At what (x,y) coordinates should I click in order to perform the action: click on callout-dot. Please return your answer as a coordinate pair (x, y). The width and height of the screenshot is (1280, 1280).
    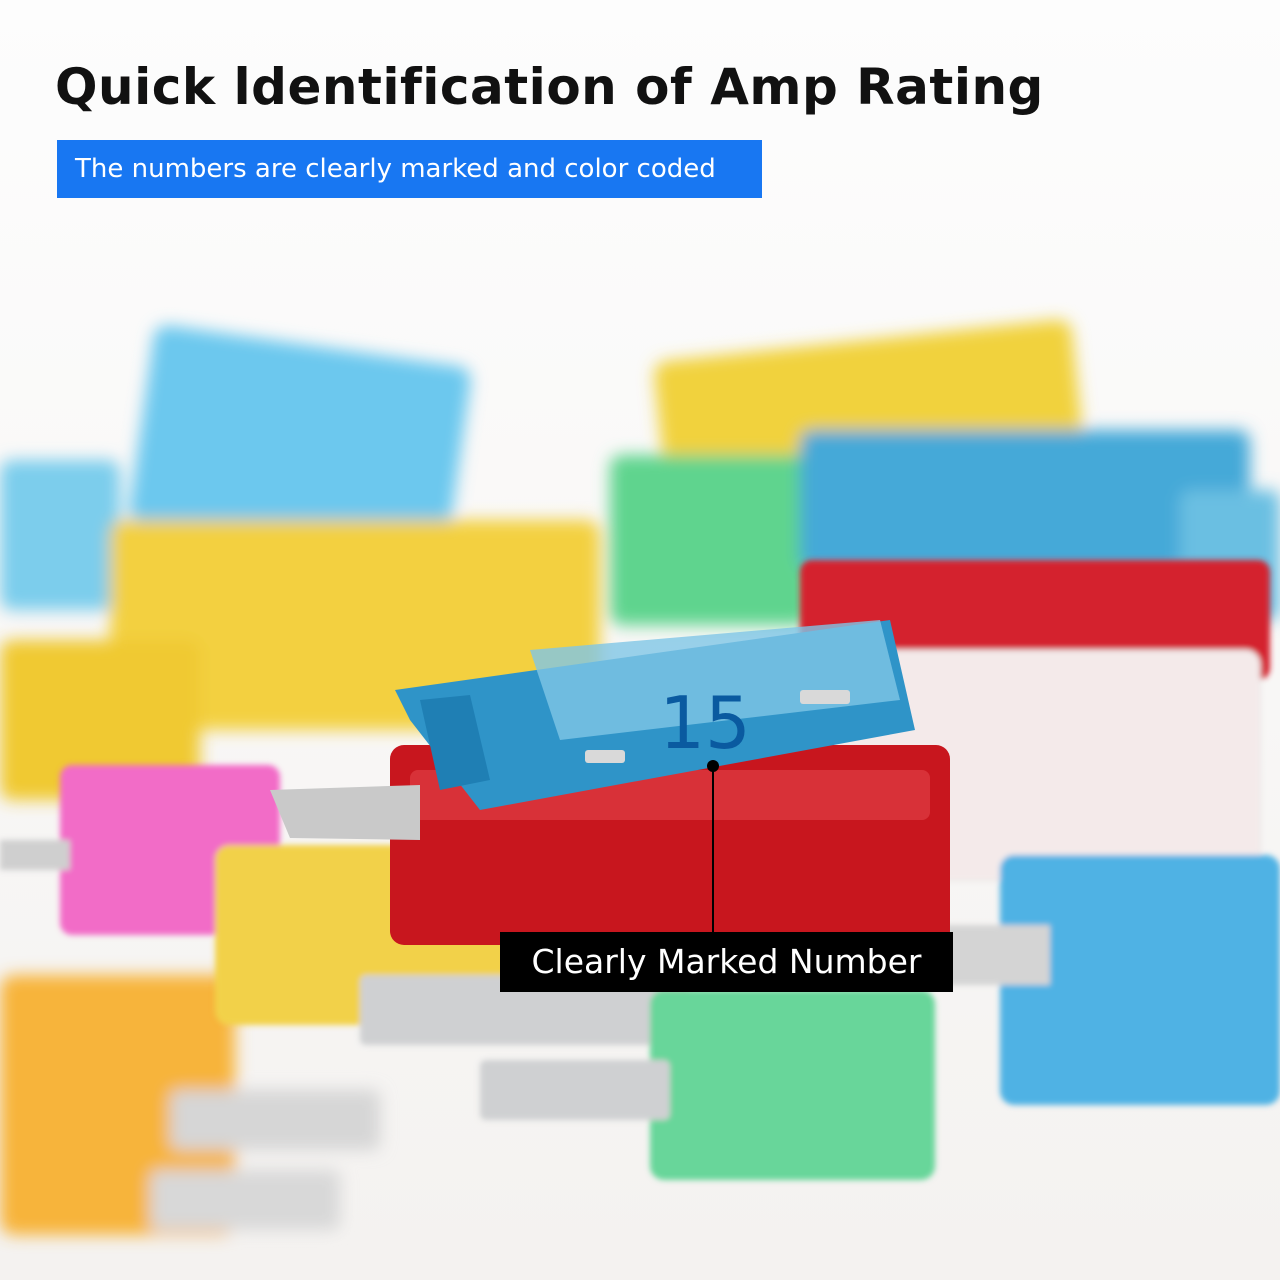
    Looking at the image, I should click on (713, 766).